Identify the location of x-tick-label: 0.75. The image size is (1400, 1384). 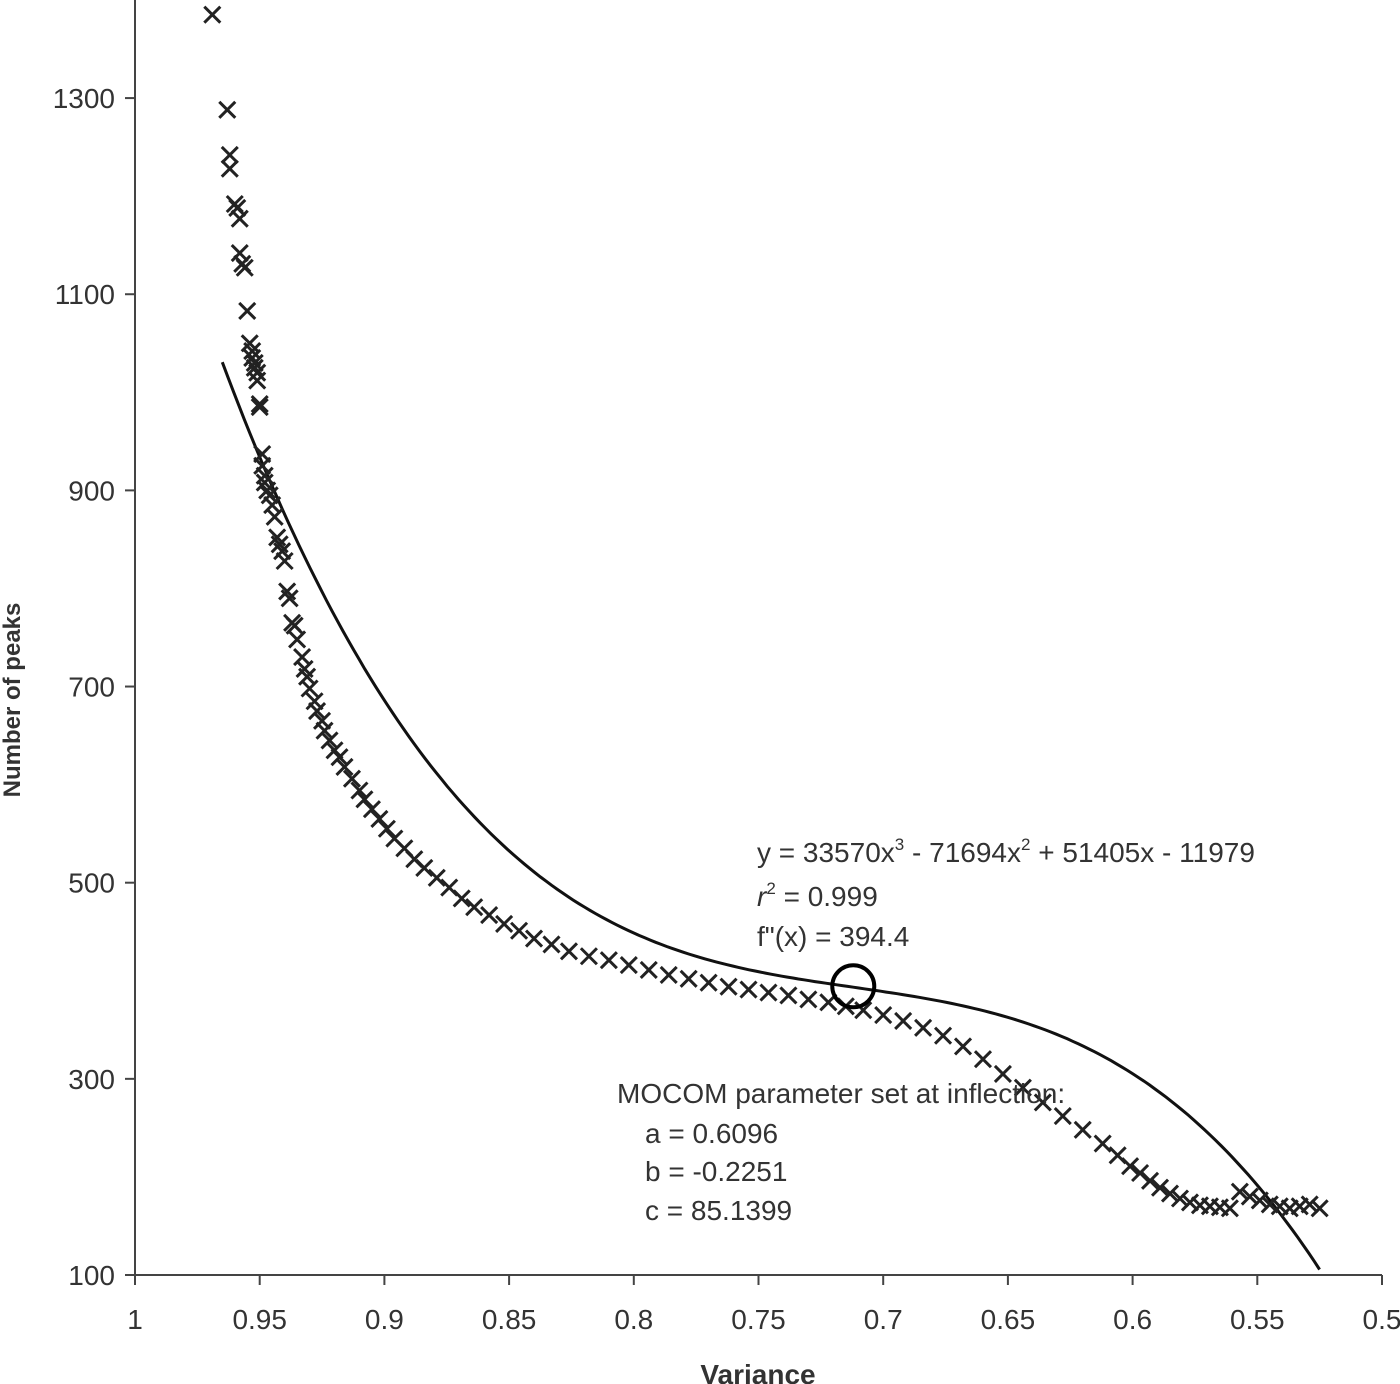
(758, 1319).